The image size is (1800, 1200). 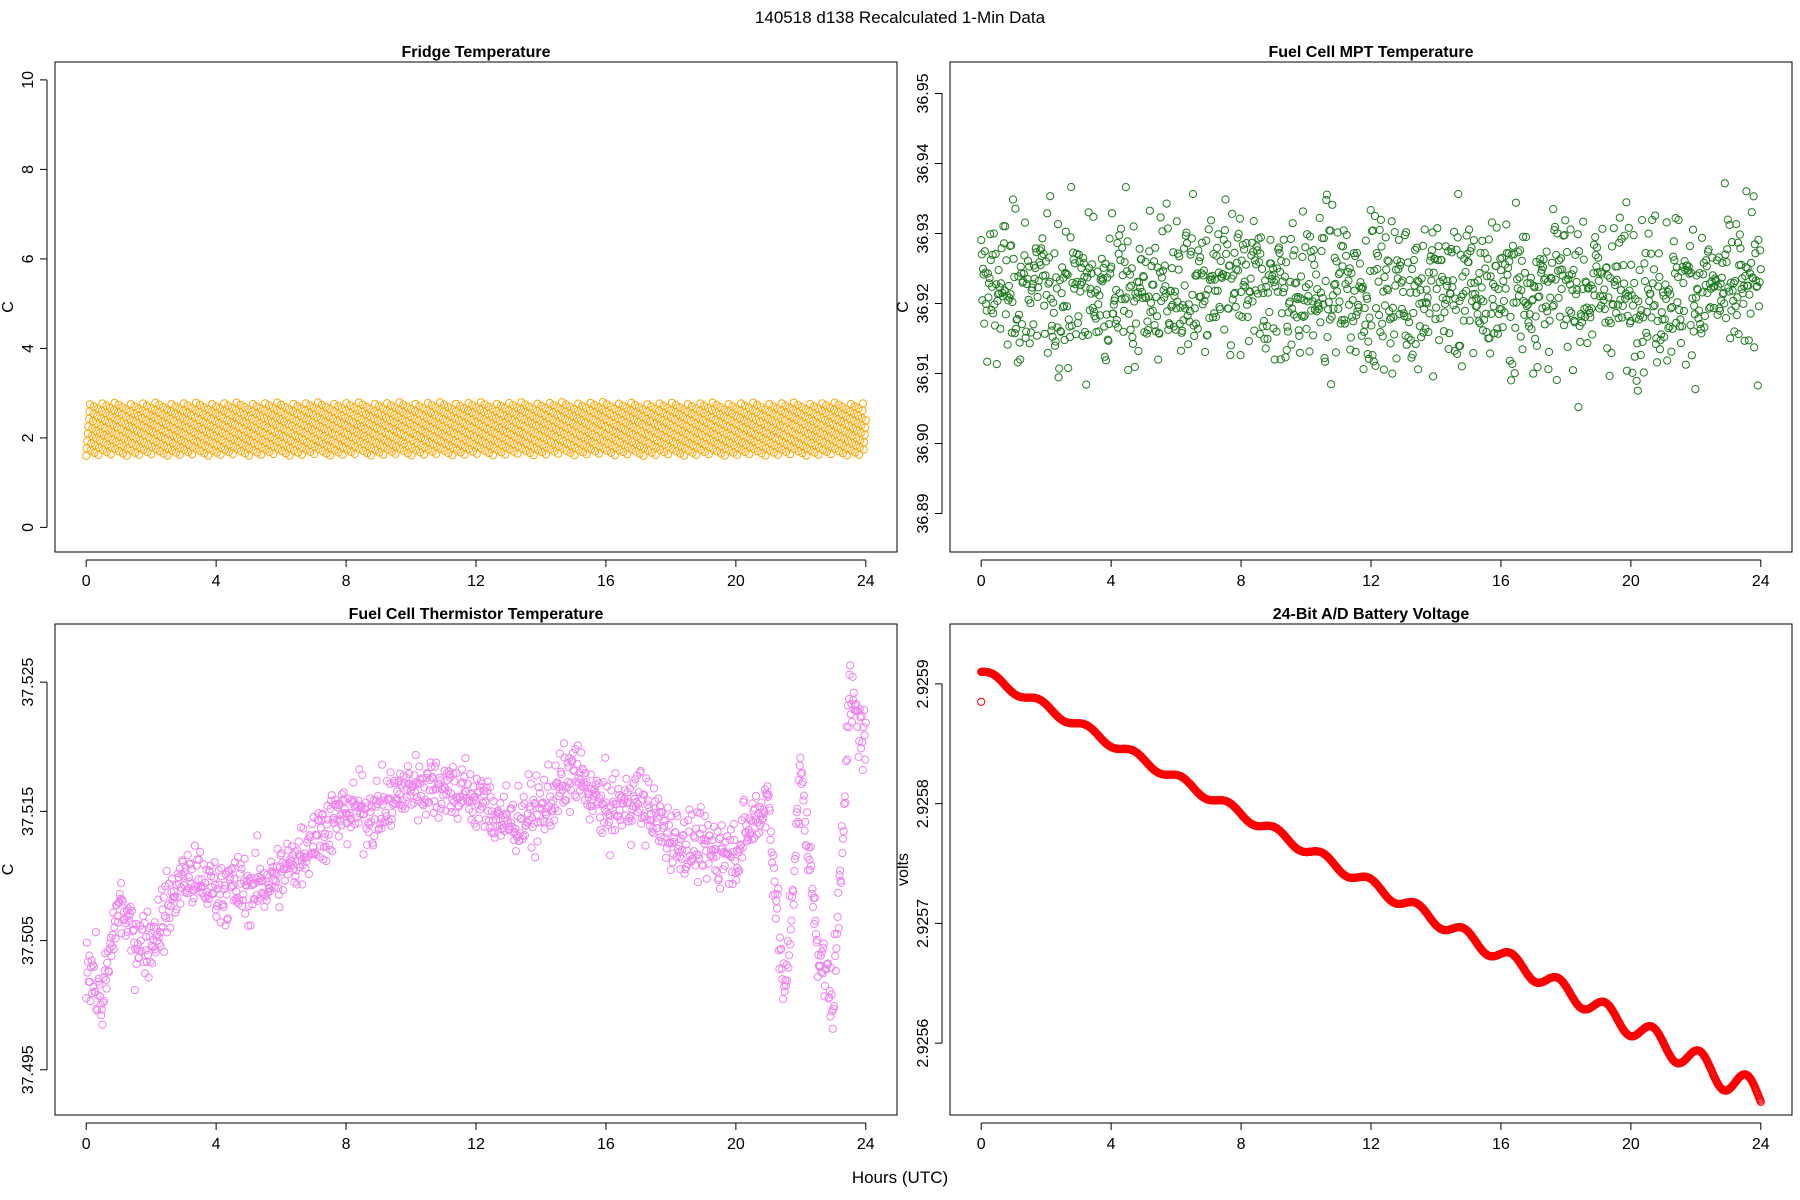 I want to click on data-points, so click(x=476, y=847).